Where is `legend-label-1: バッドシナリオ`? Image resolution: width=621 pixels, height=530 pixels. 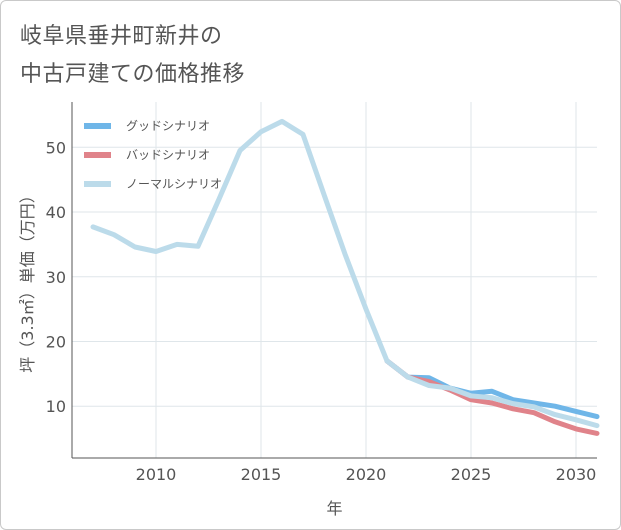 legend-label-1: バッドシナリオ is located at coordinates (168, 155).